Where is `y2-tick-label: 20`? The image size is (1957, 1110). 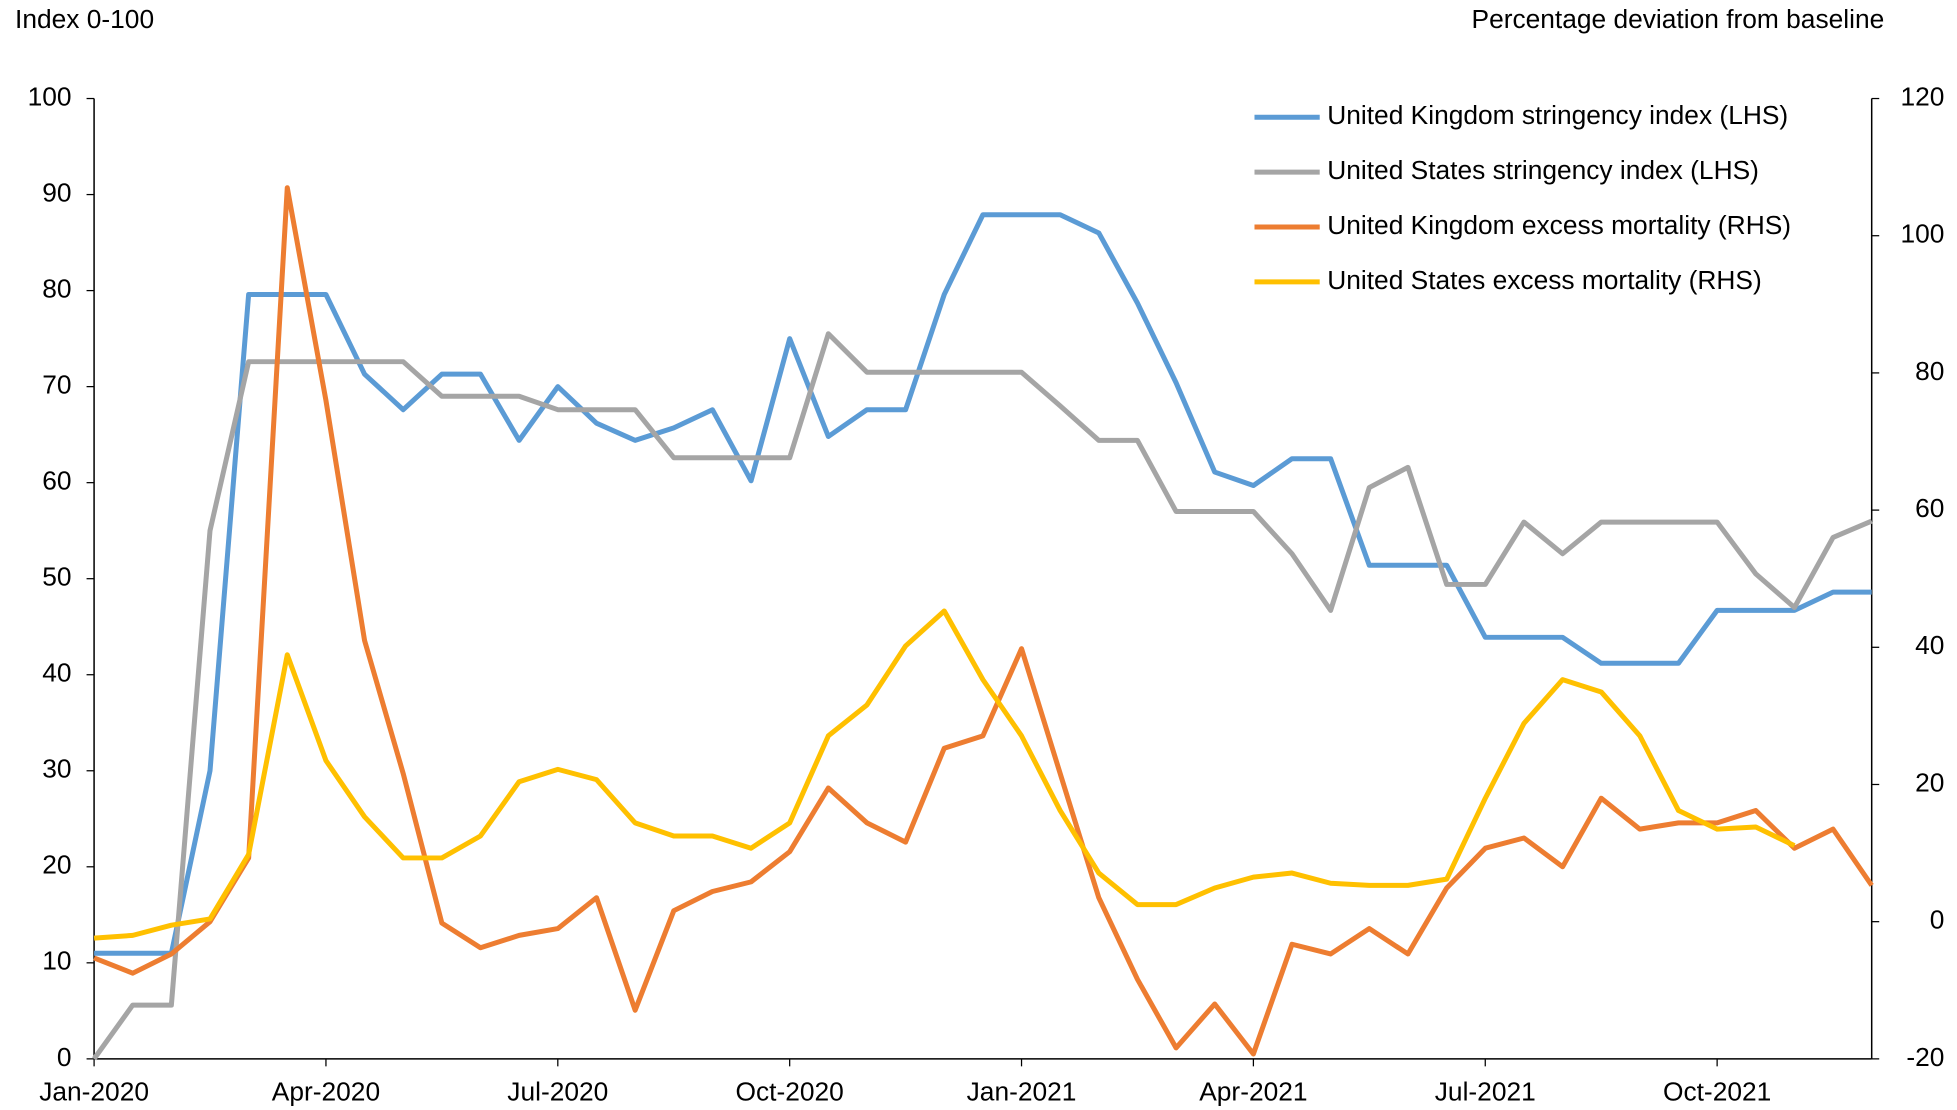
y2-tick-label: 20 is located at coordinates (1929, 782).